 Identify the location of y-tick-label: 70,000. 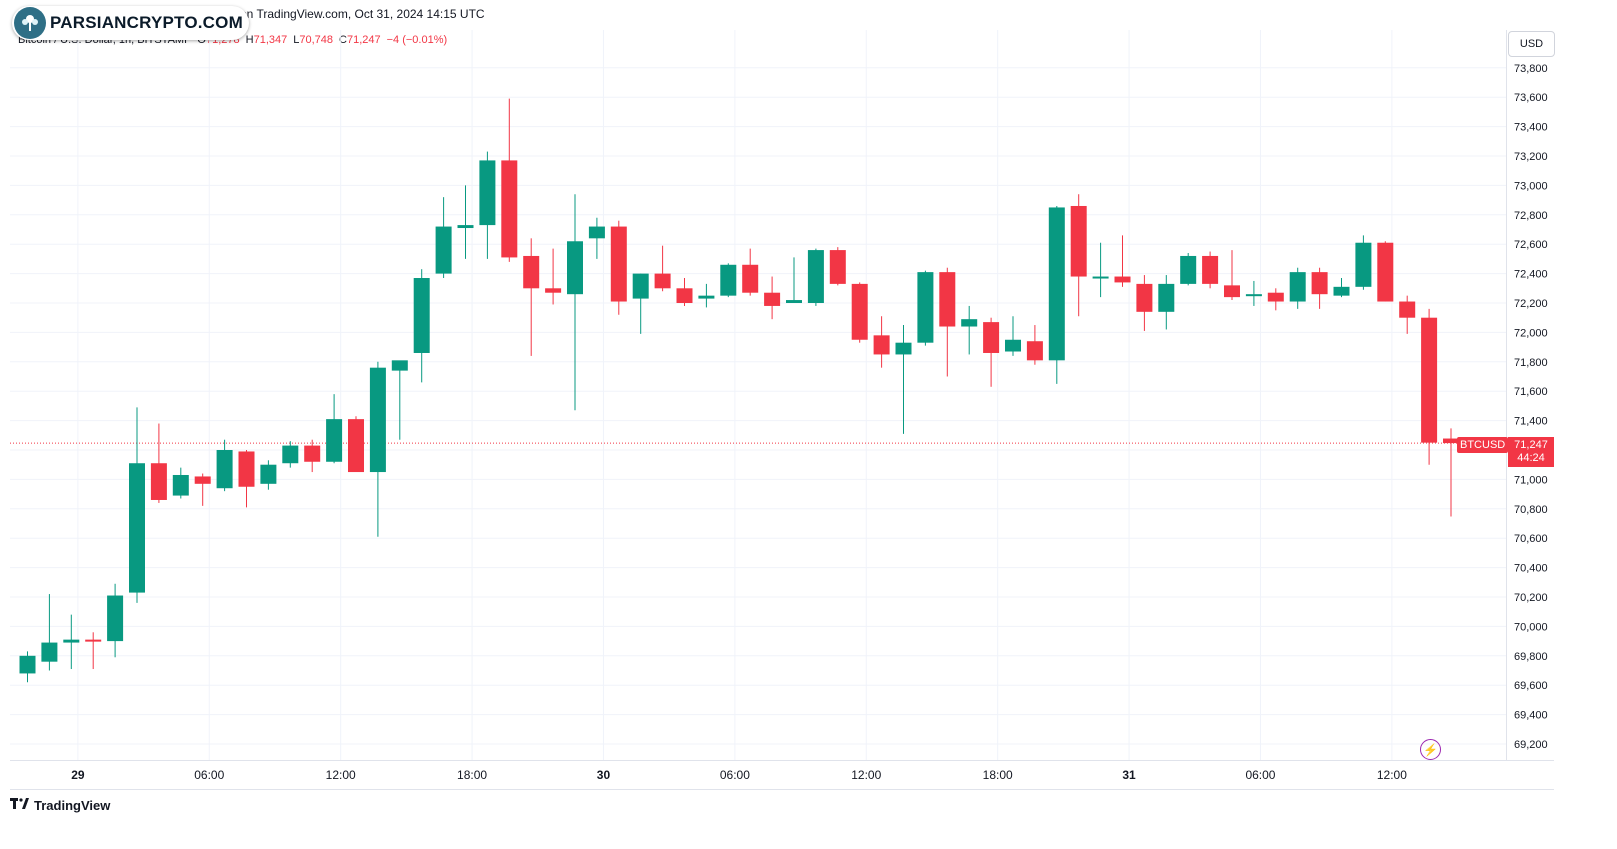
(1531, 627).